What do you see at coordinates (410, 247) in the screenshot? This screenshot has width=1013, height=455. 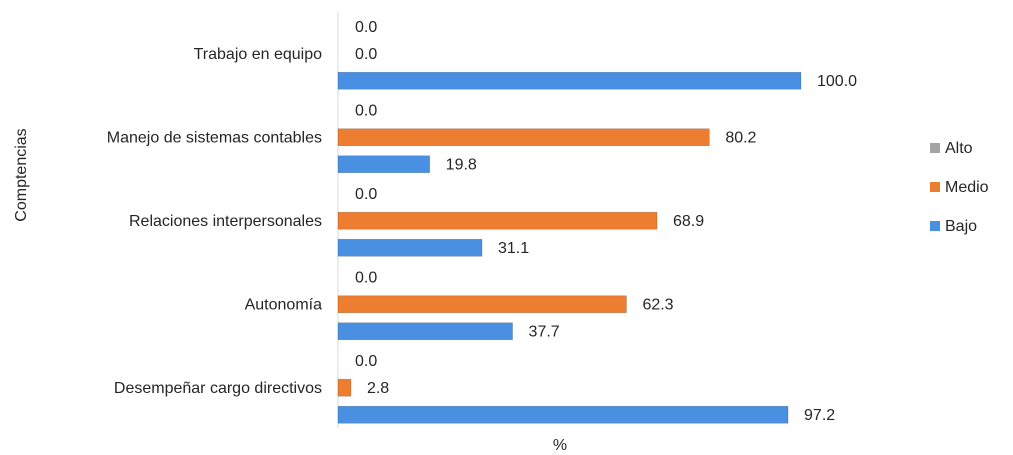 I see `bar-bajo-relaciones-interpersonales` at bounding box center [410, 247].